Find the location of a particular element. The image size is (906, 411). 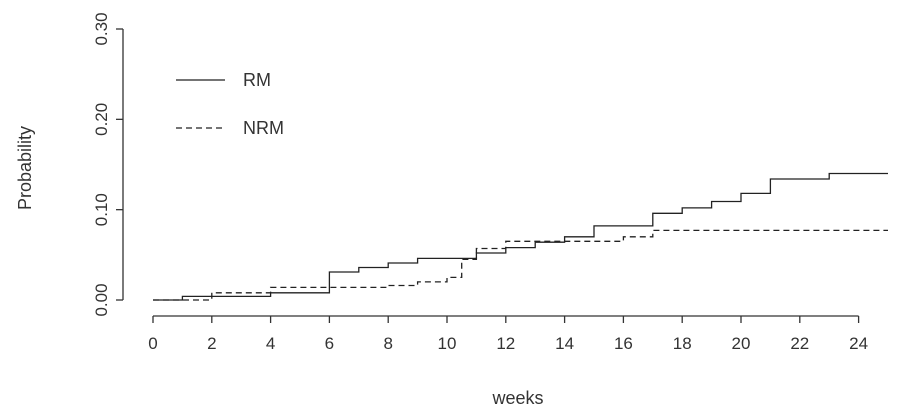

legend: RM NRM is located at coordinates (230, 104).